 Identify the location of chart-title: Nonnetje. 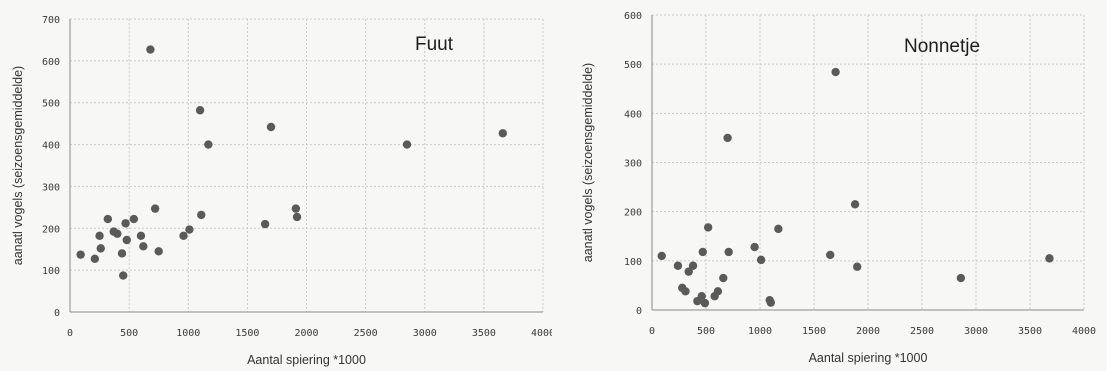
(942, 46).